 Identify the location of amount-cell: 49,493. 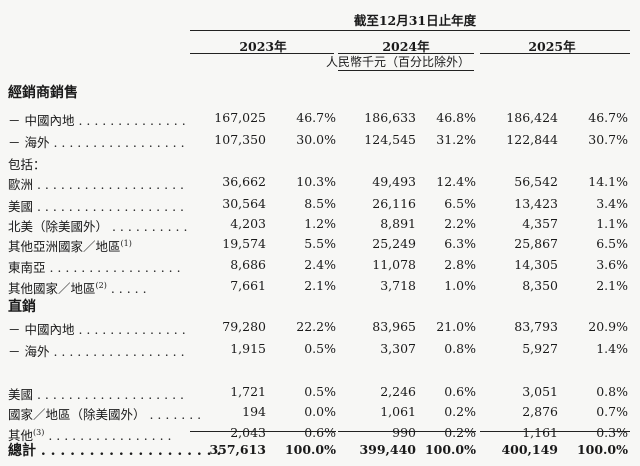
(394, 181).